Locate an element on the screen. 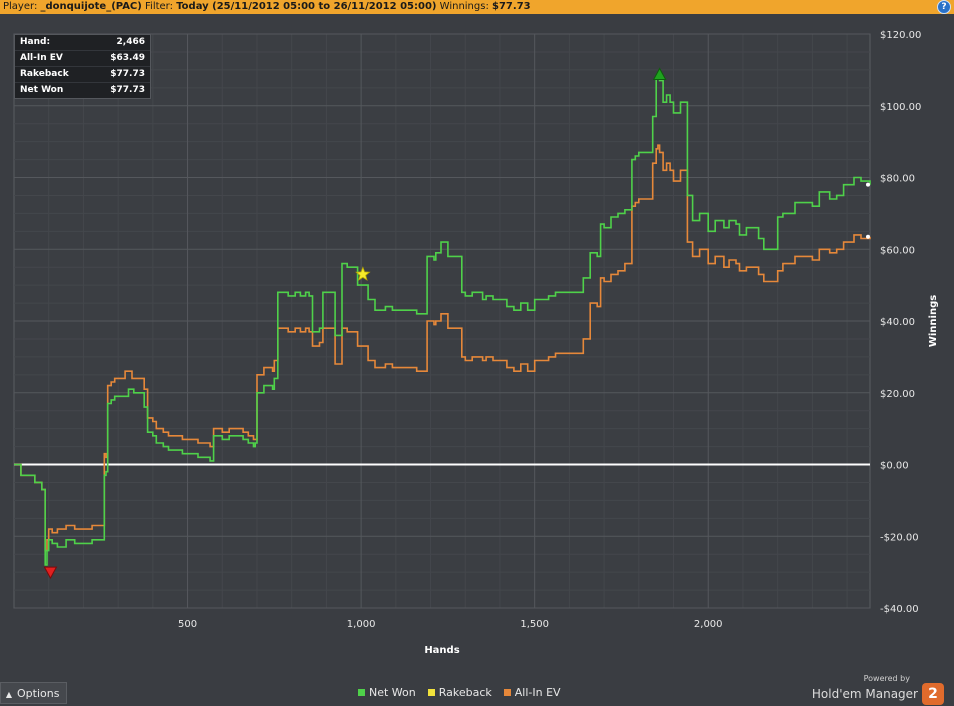 The image size is (954, 706). stat-label: Hand: is located at coordinates (35, 42).